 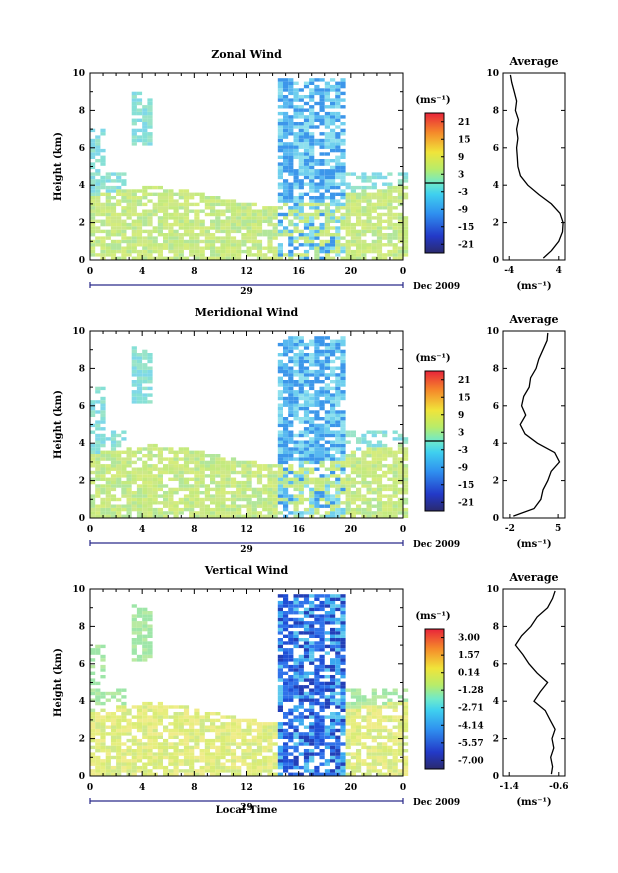 What do you see at coordinates (508, 787) in the screenshot?
I see `average-x-tick-label: -1.4` at bounding box center [508, 787].